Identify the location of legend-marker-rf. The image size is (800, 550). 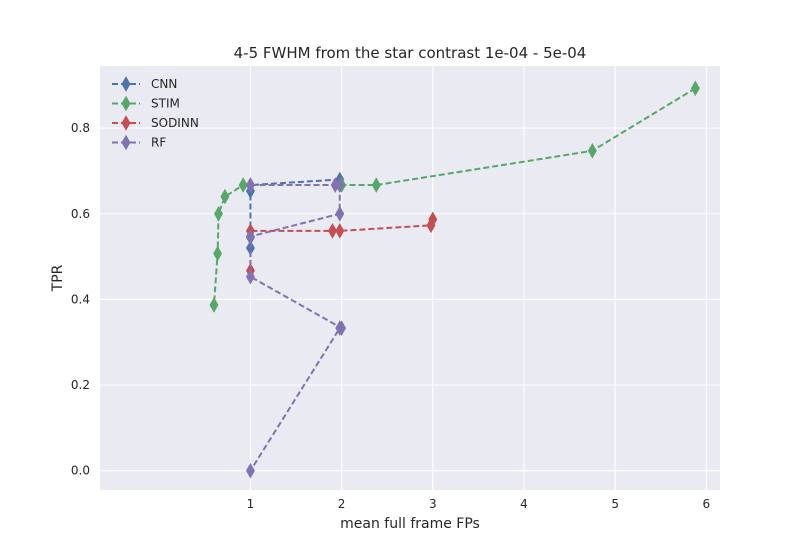
(126, 142).